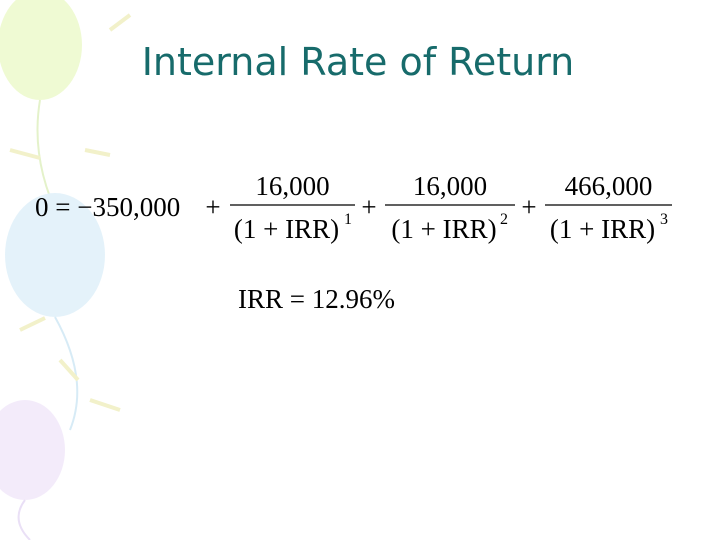  I want to click on exponent: 1, so click(348, 219).